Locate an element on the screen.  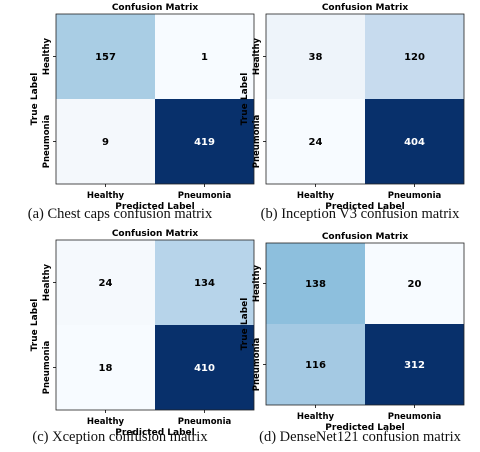
cell-value-label: 1 is located at coordinates (204, 57).